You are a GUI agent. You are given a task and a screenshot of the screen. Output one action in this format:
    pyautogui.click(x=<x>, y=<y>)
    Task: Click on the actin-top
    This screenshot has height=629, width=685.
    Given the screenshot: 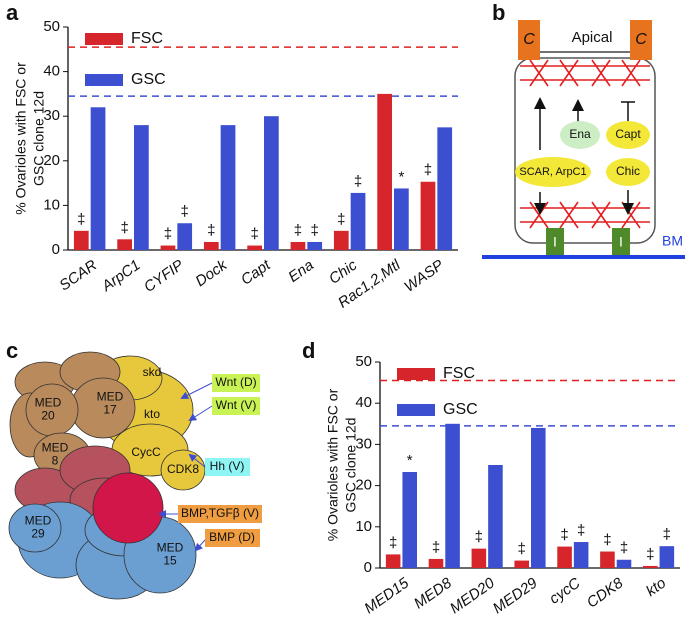 What is the action you would take?
    pyautogui.click(x=585, y=73)
    